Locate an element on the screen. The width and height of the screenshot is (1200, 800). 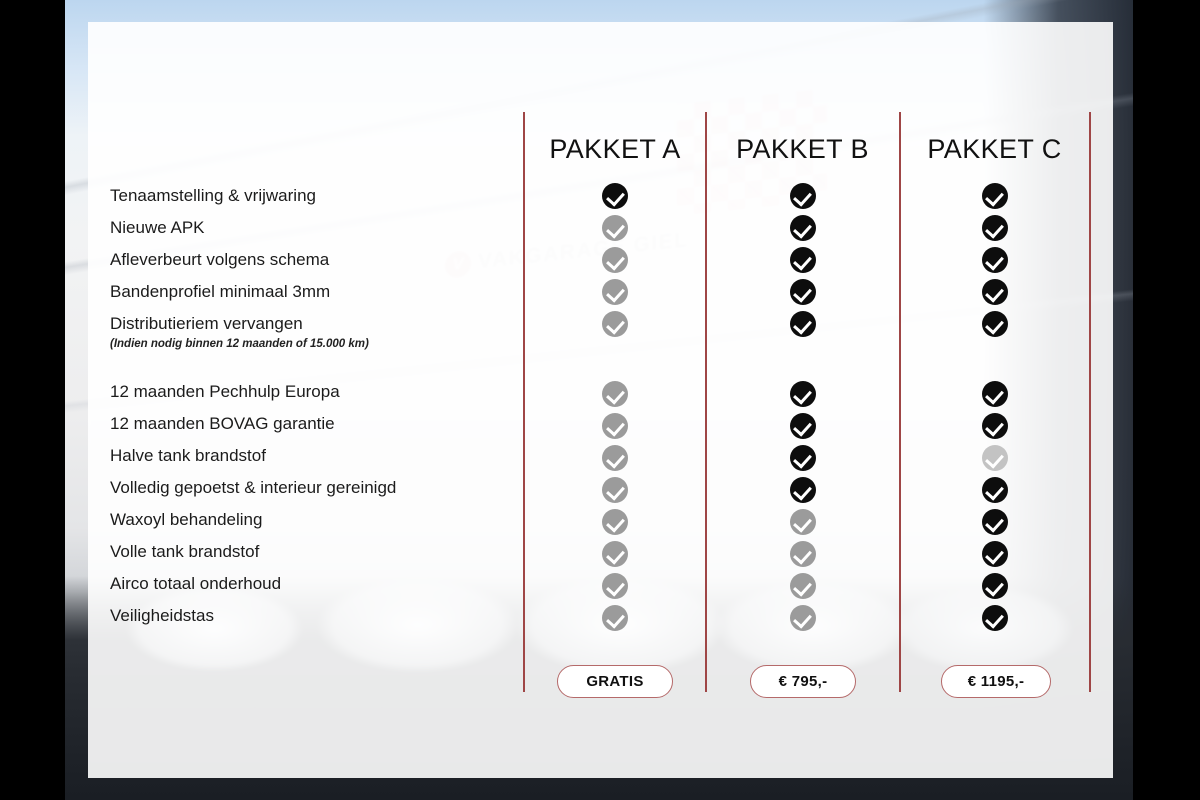
column-divider-b-c is located at coordinates (900, 402).